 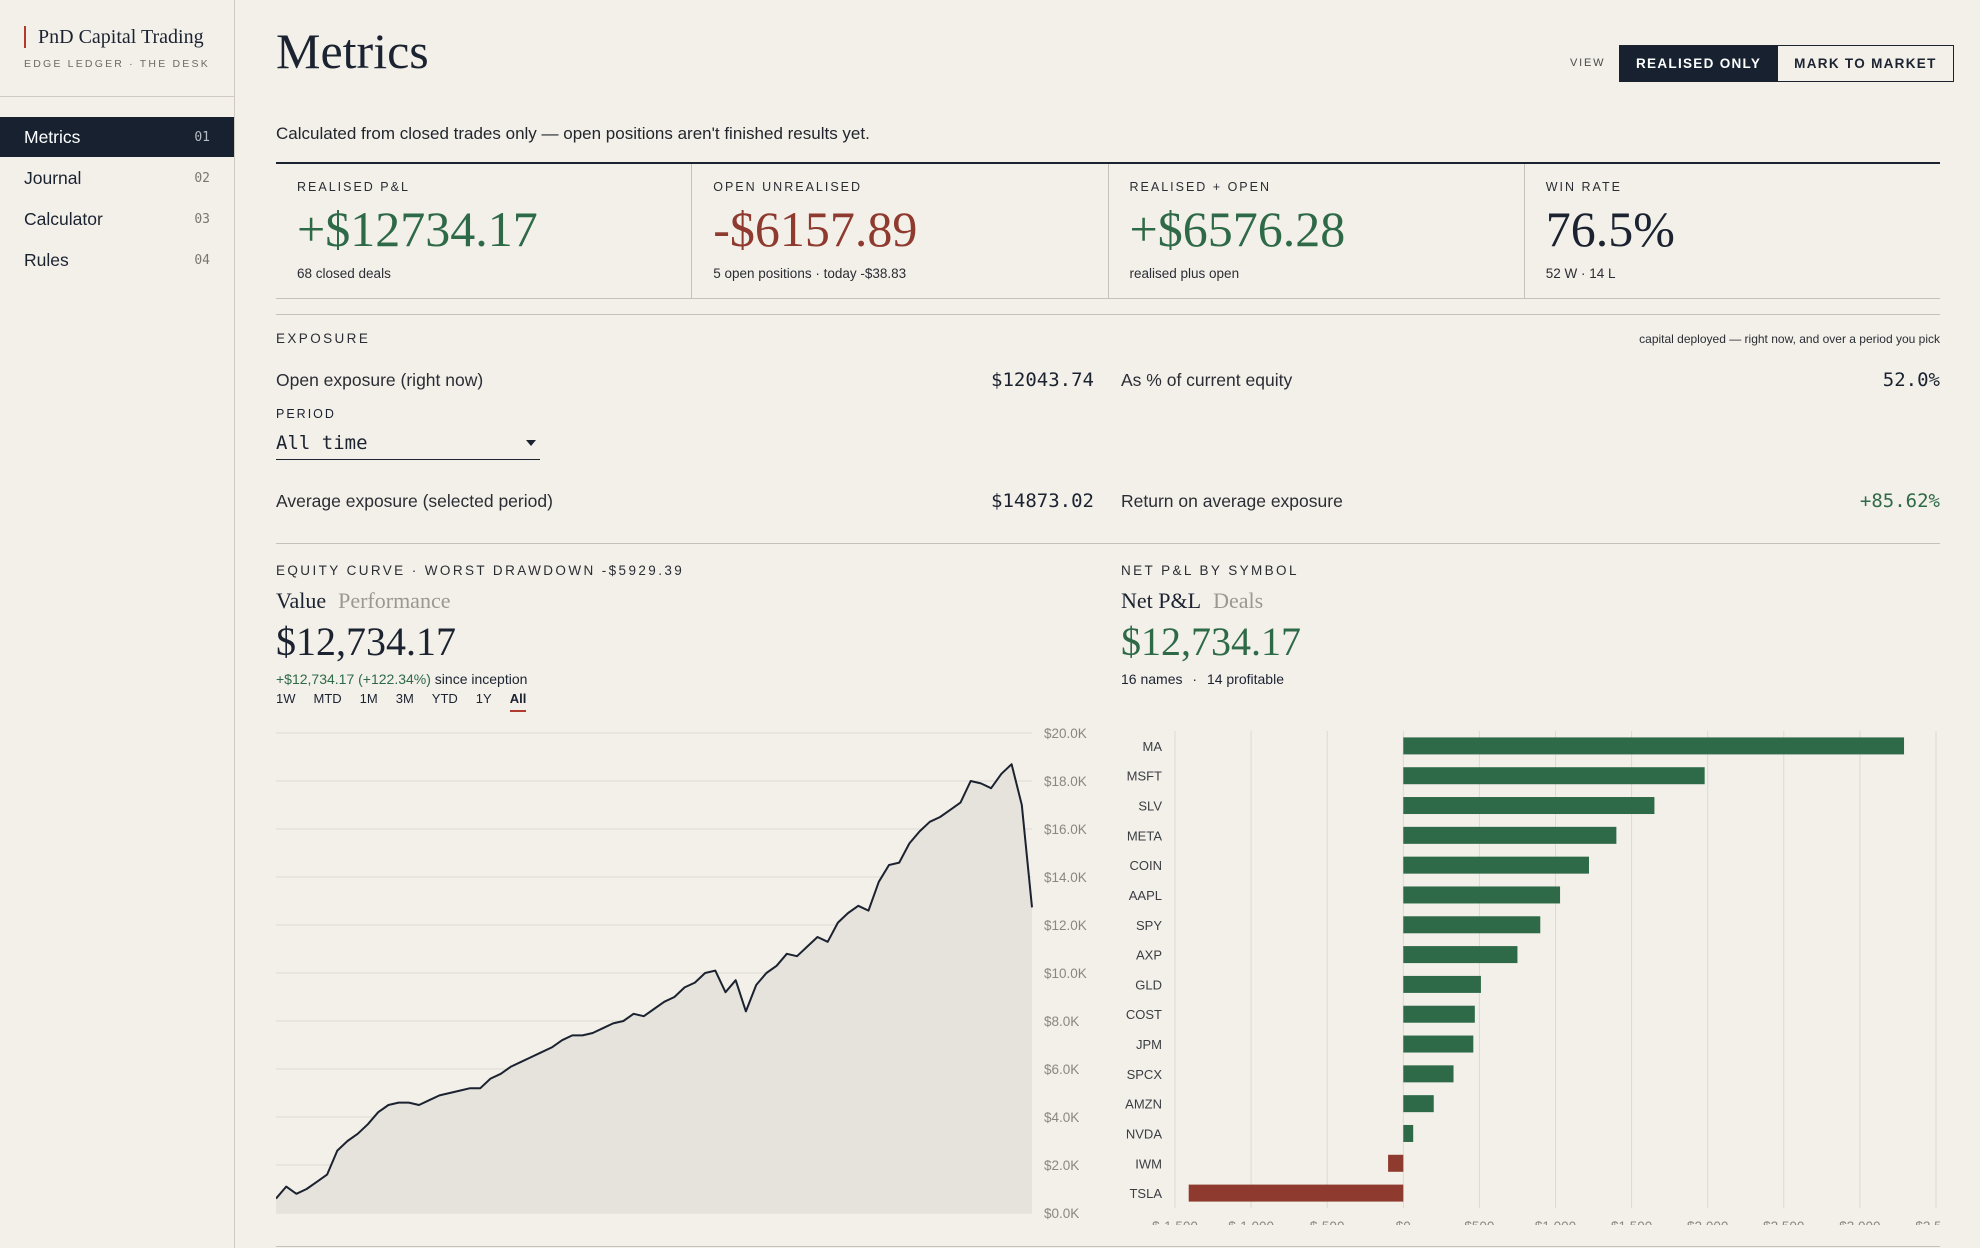 I want to click on caret-down-icon, so click(x=531, y=442).